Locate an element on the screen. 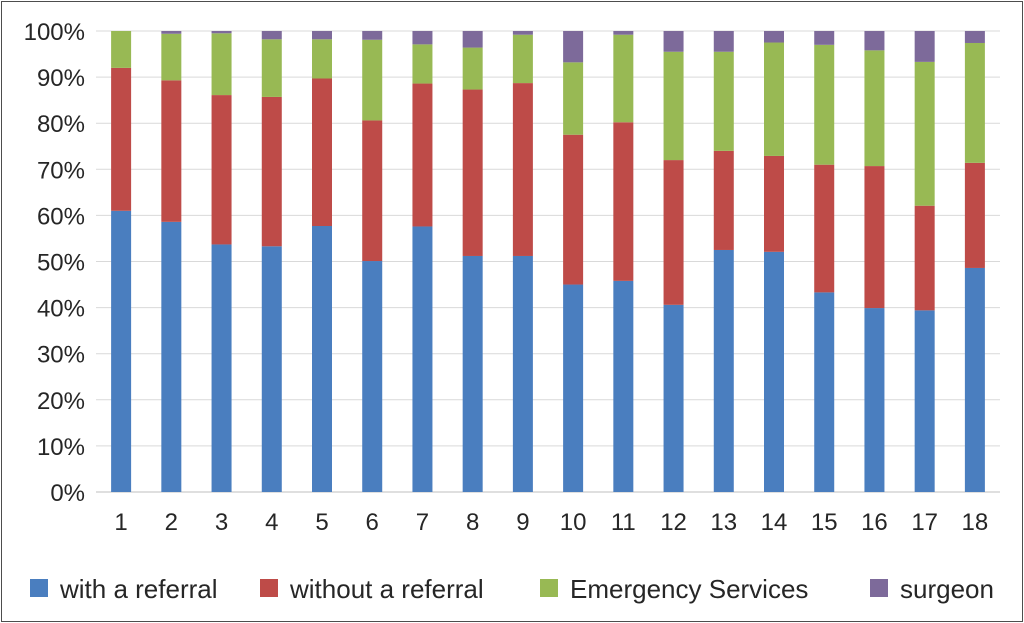  x-tick-label: 14 is located at coordinates (774, 522).